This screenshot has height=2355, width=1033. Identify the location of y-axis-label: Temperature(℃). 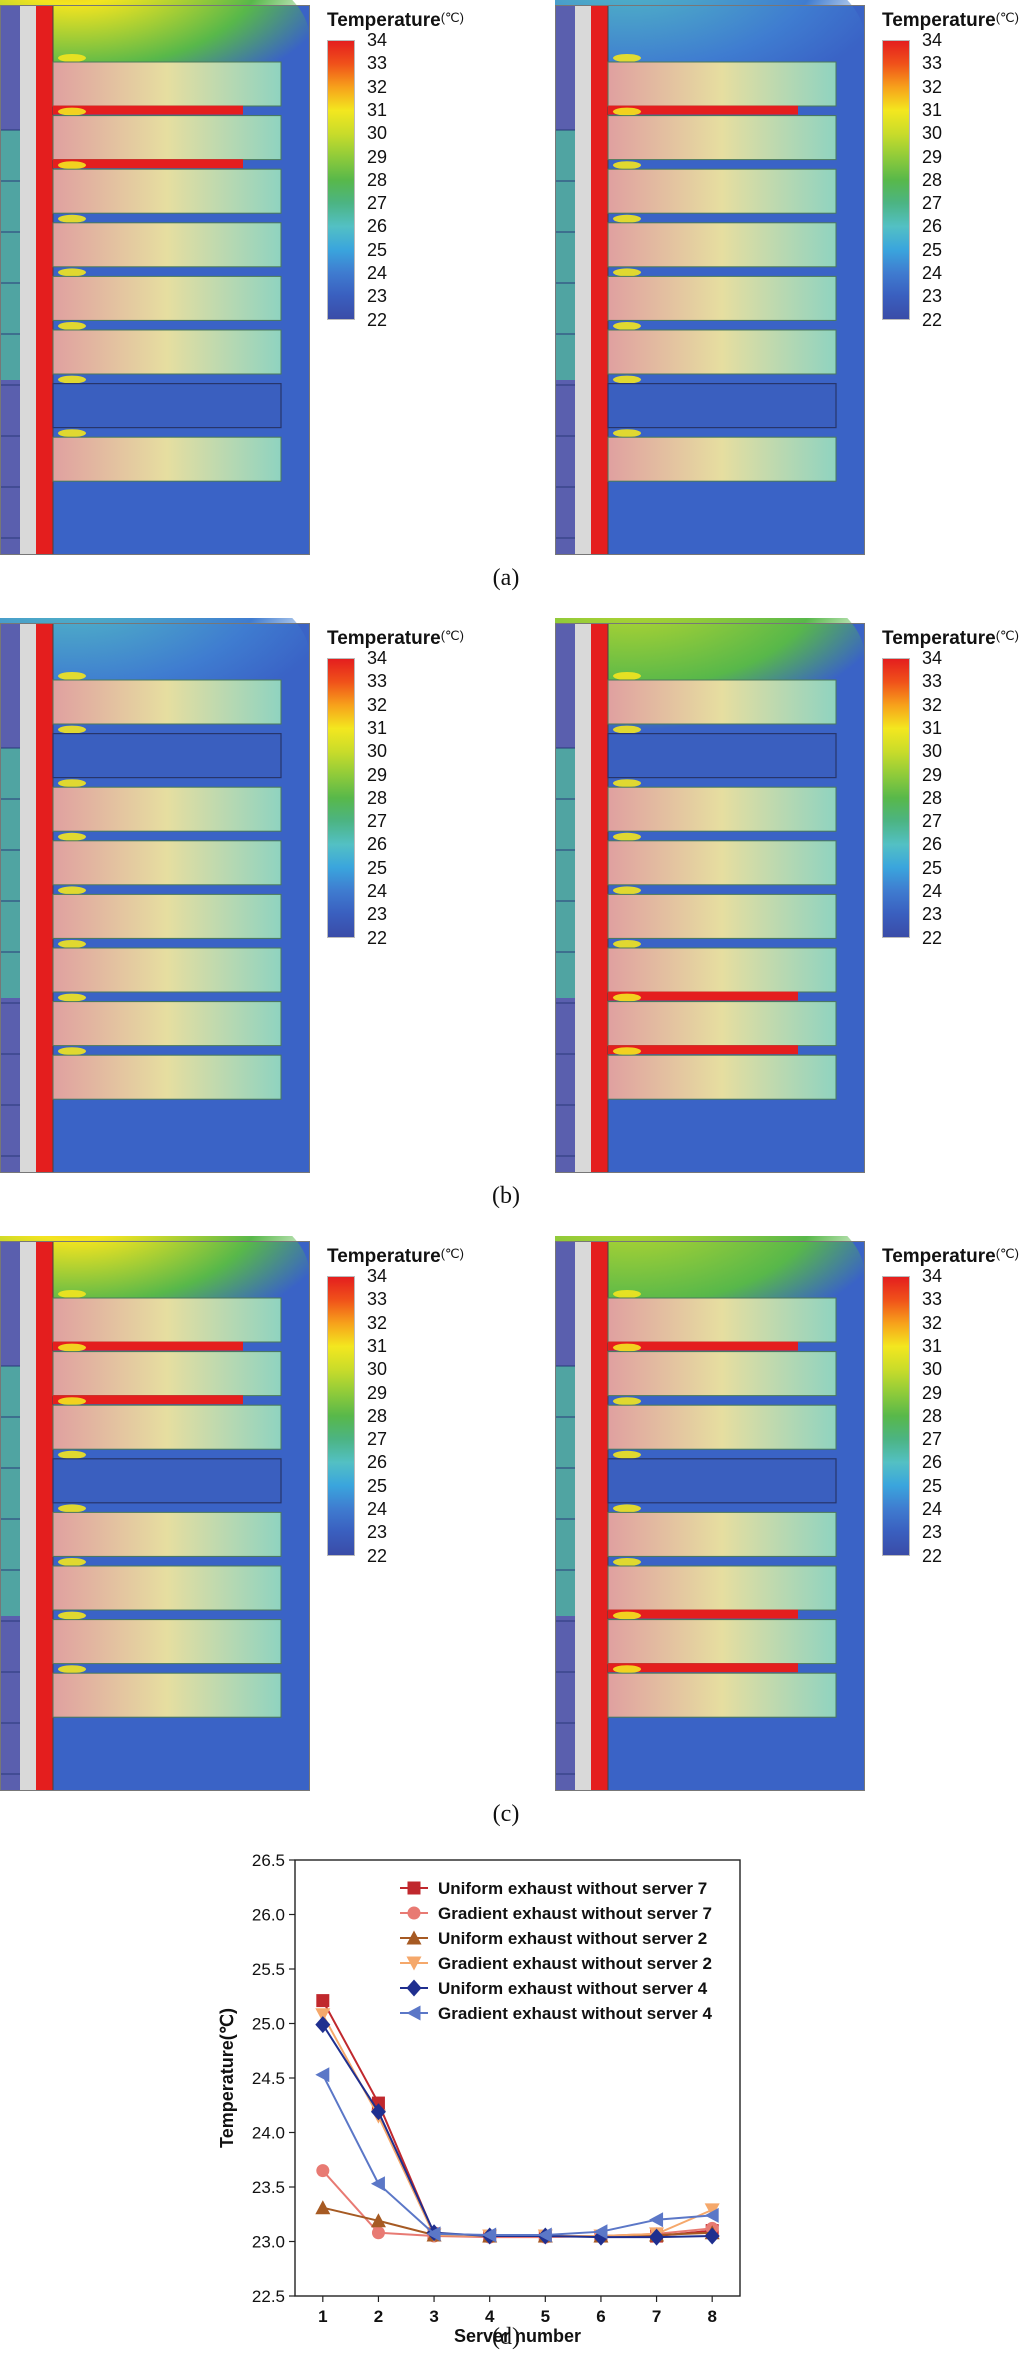
(227, 2078).